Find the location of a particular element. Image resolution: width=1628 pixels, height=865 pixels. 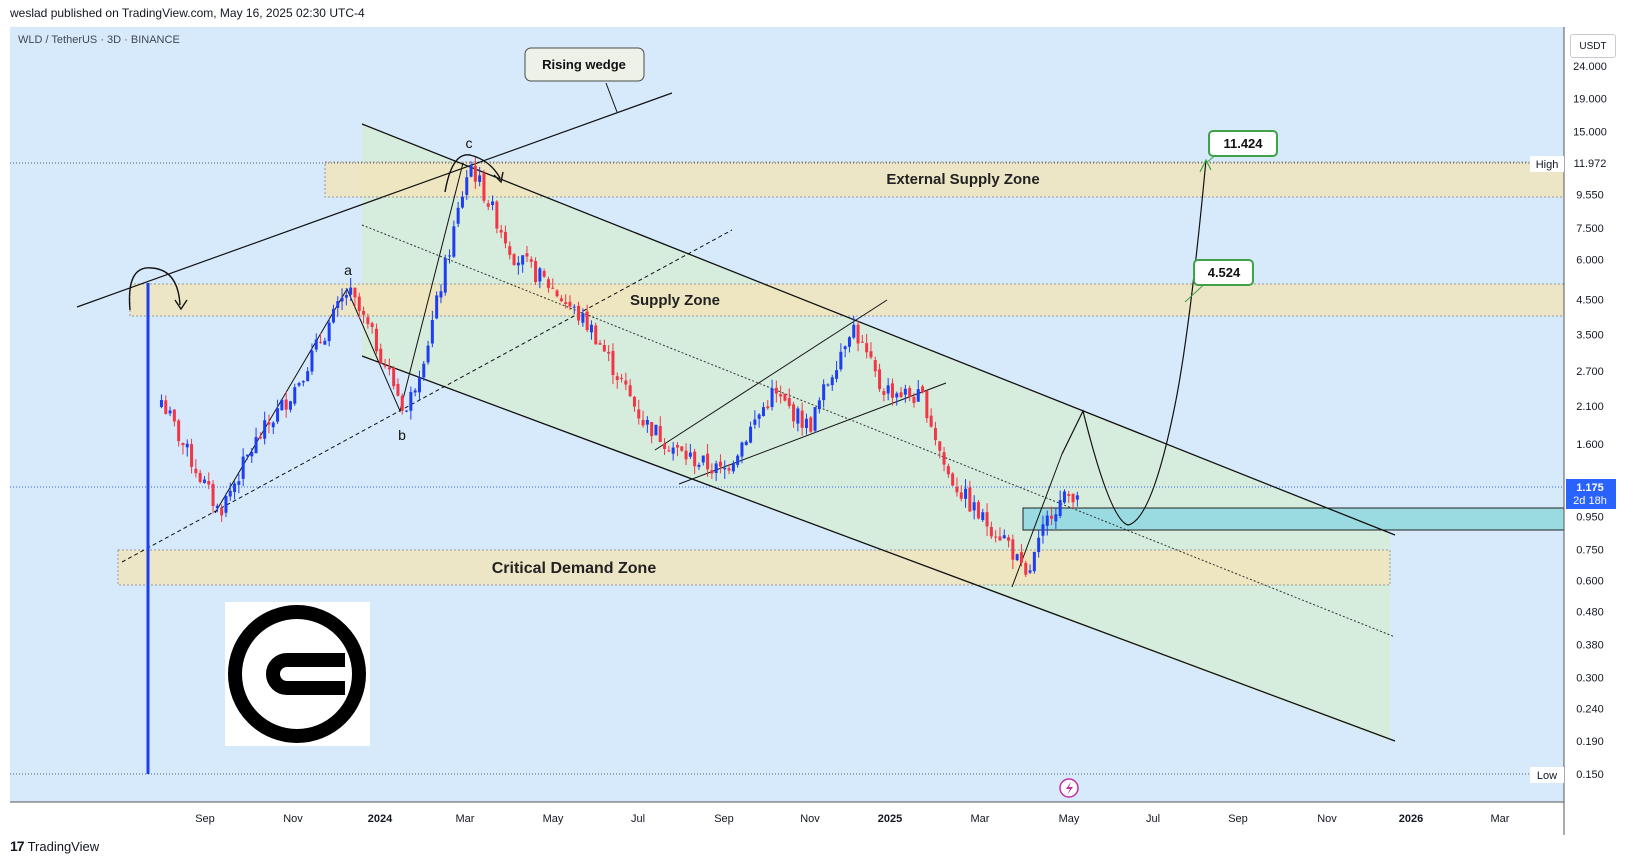

rising-wedge-upper-line is located at coordinates (374, 200).